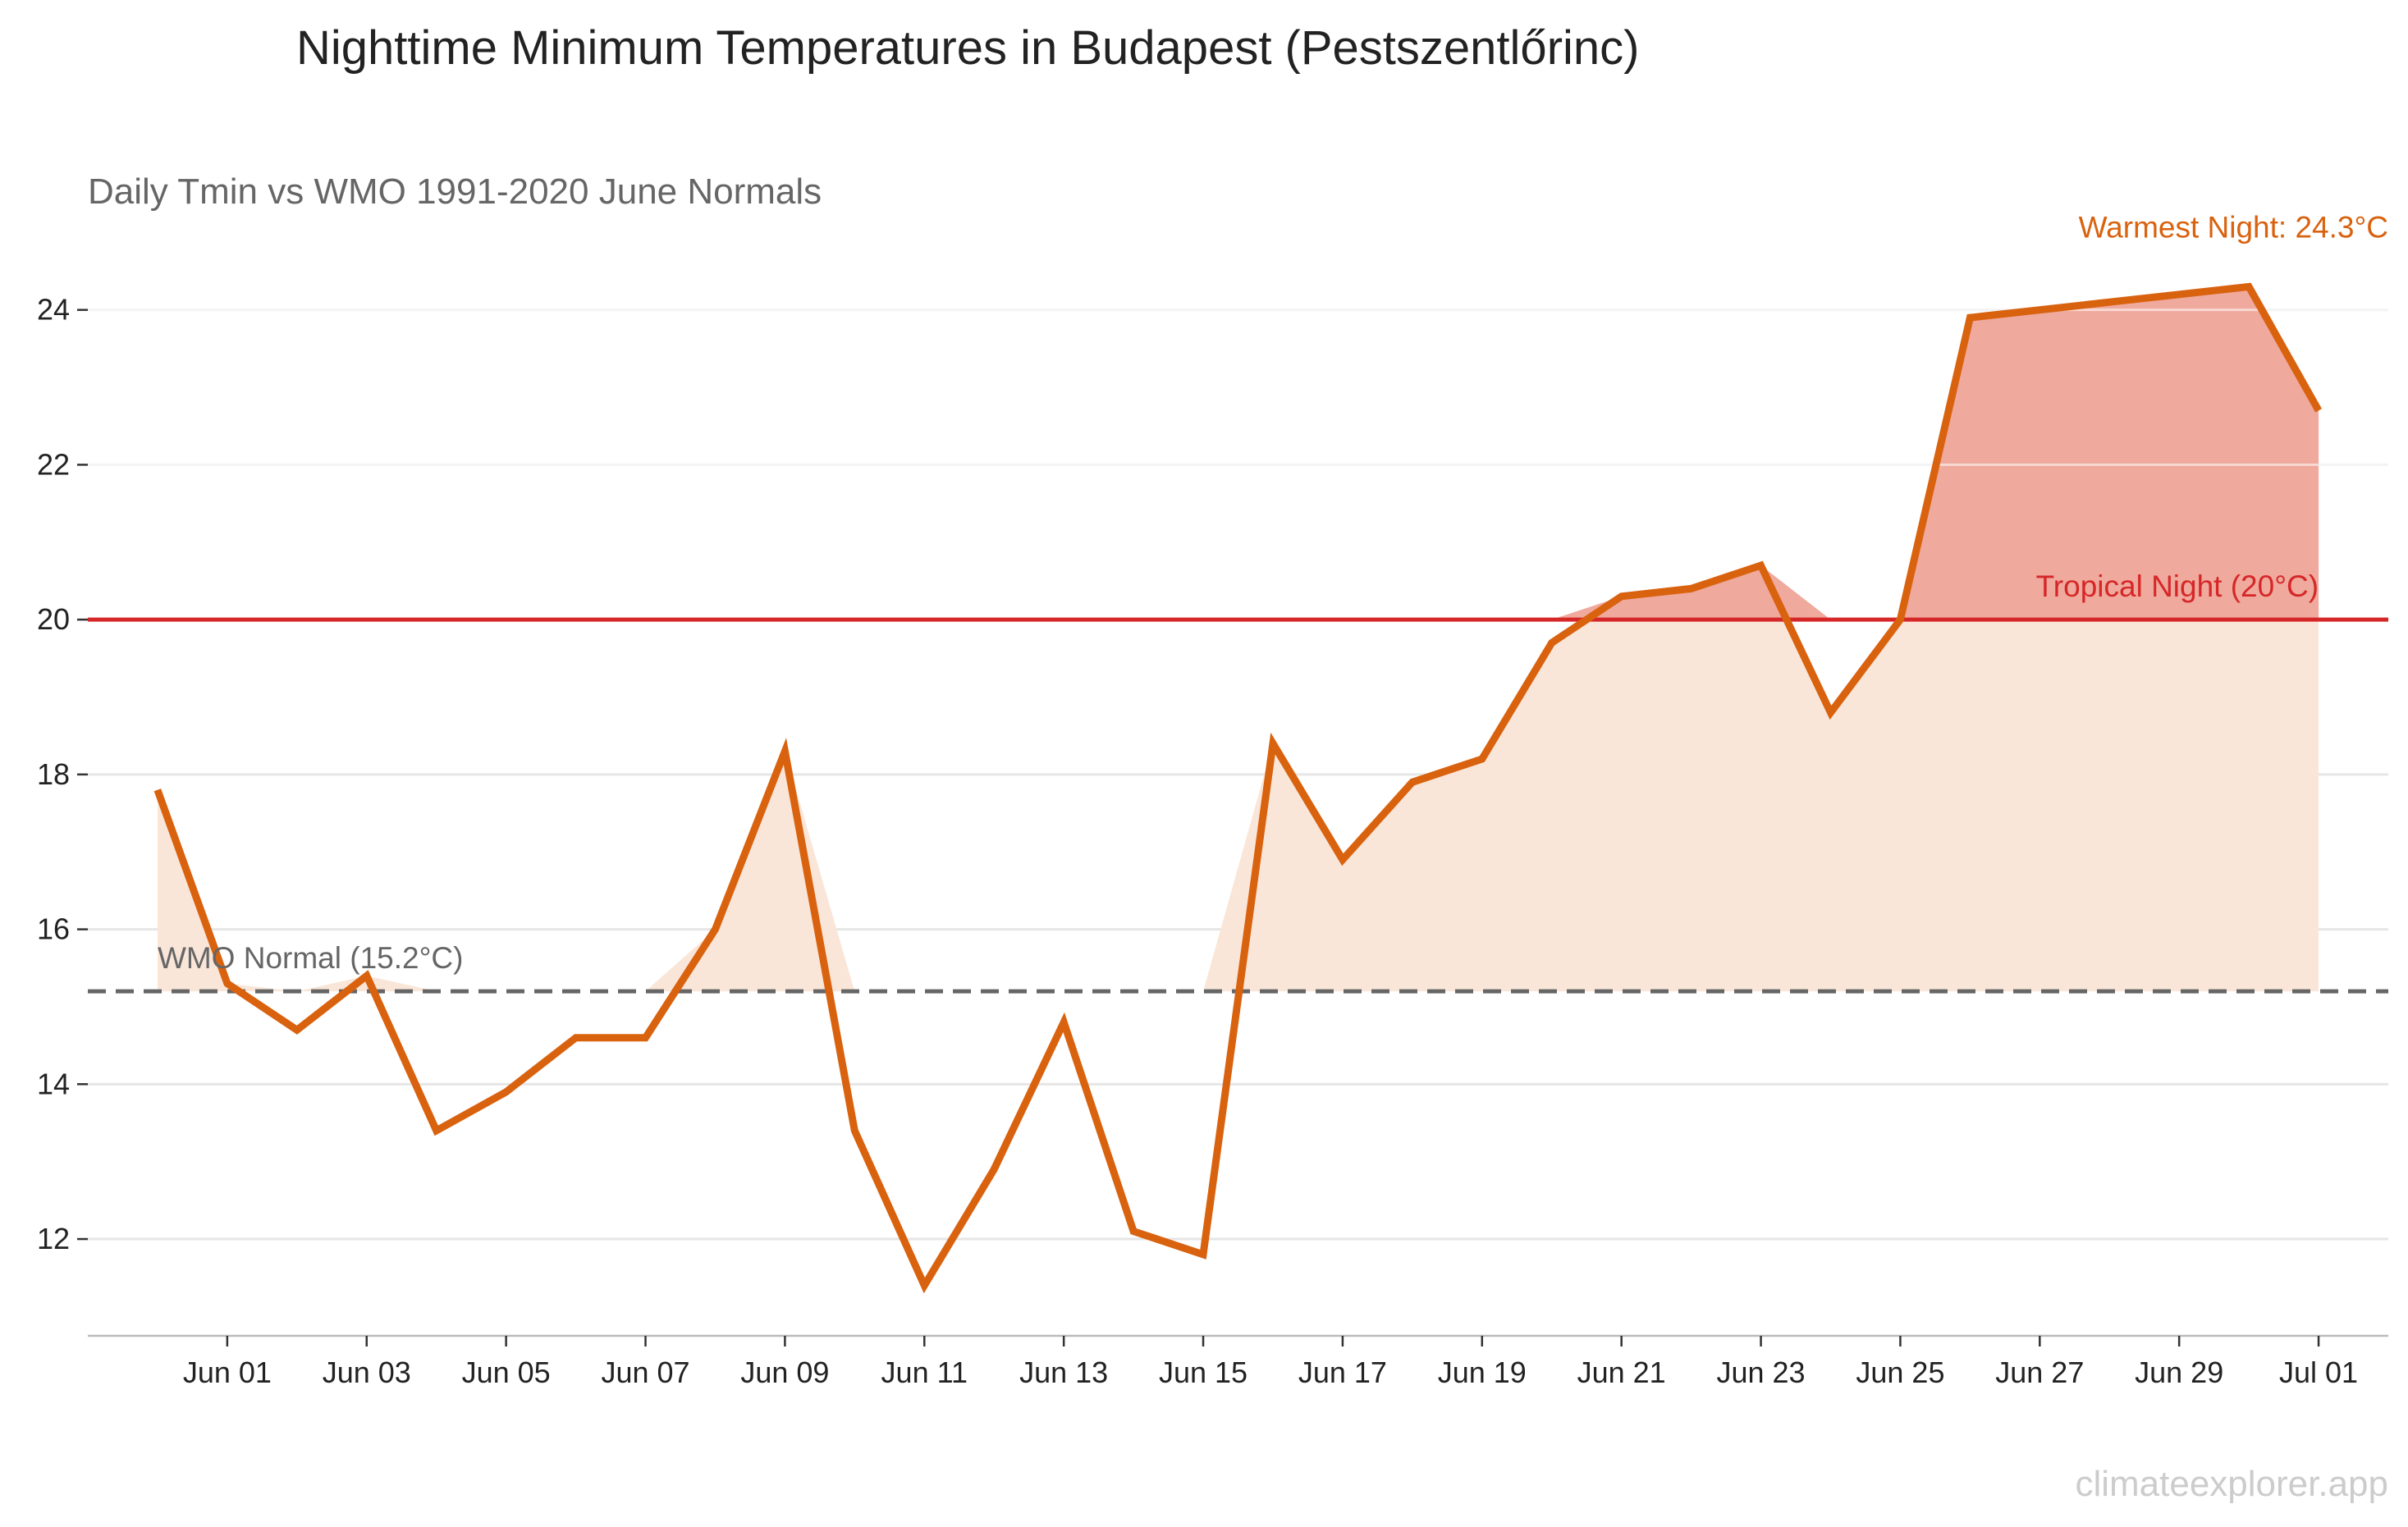 The width and height of the screenshot is (2408, 1527). What do you see at coordinates (784, 1372) in the screenshot?
I see `x-tick-label: Jun 09` at bounding box center [784, 1372].